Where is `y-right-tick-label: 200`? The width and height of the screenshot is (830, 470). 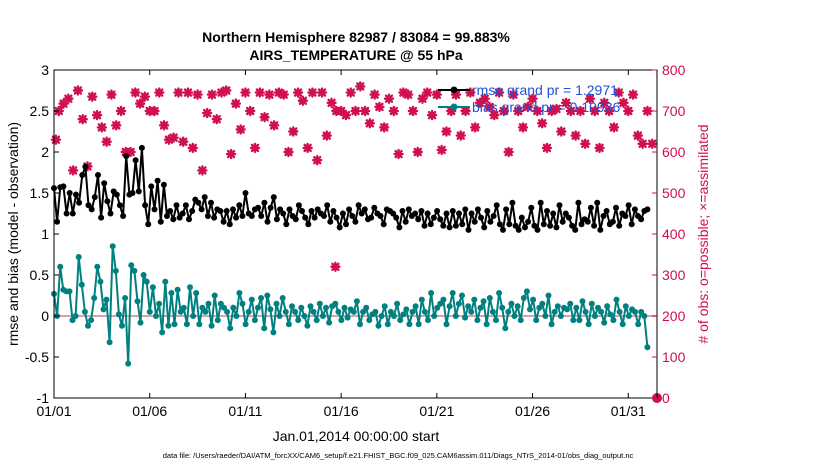 y-right-tick-label: 200 is located at coordinates (674, 316).